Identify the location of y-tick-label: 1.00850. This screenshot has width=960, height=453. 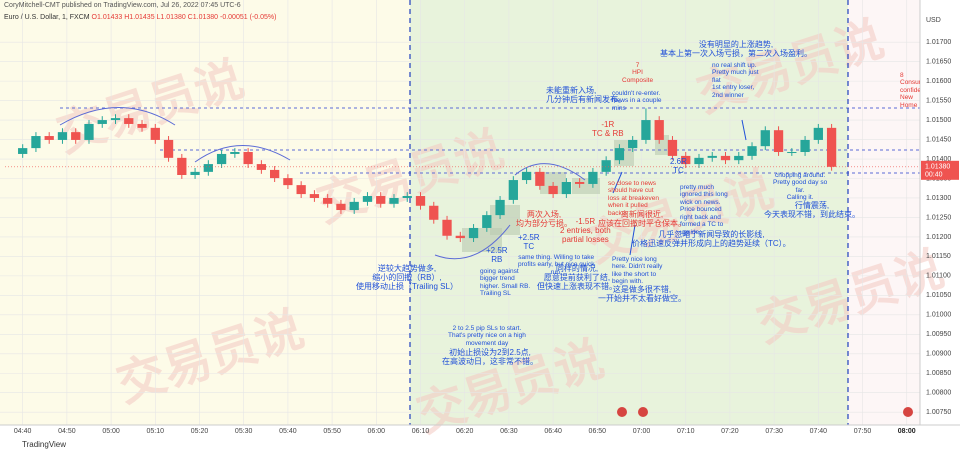
(938, 373).